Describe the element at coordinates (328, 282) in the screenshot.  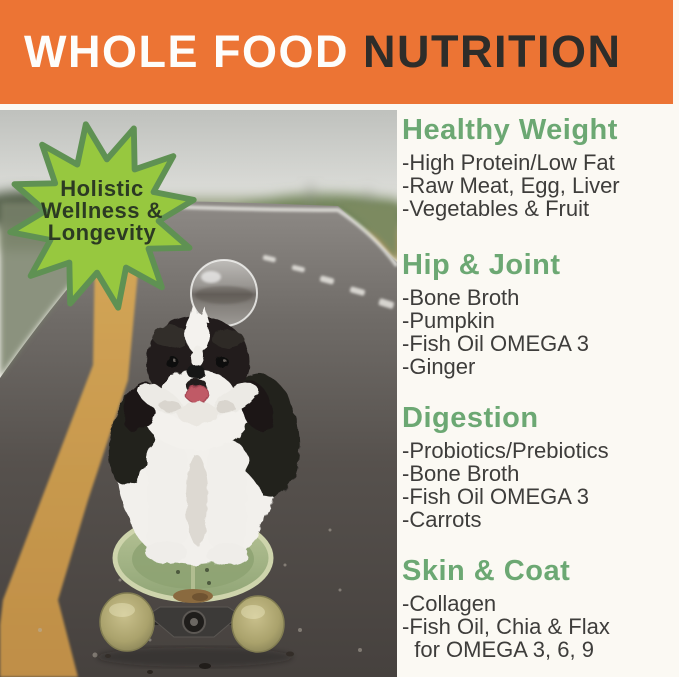
I see `dashed-center-line` at that location.